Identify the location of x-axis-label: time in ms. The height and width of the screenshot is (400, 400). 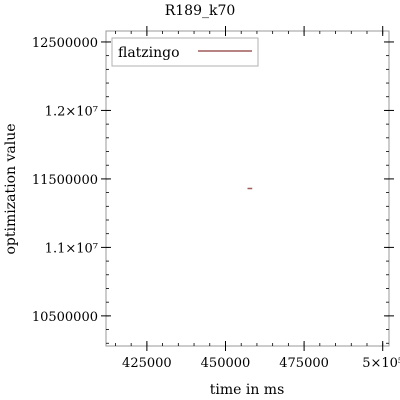
(247, 390).